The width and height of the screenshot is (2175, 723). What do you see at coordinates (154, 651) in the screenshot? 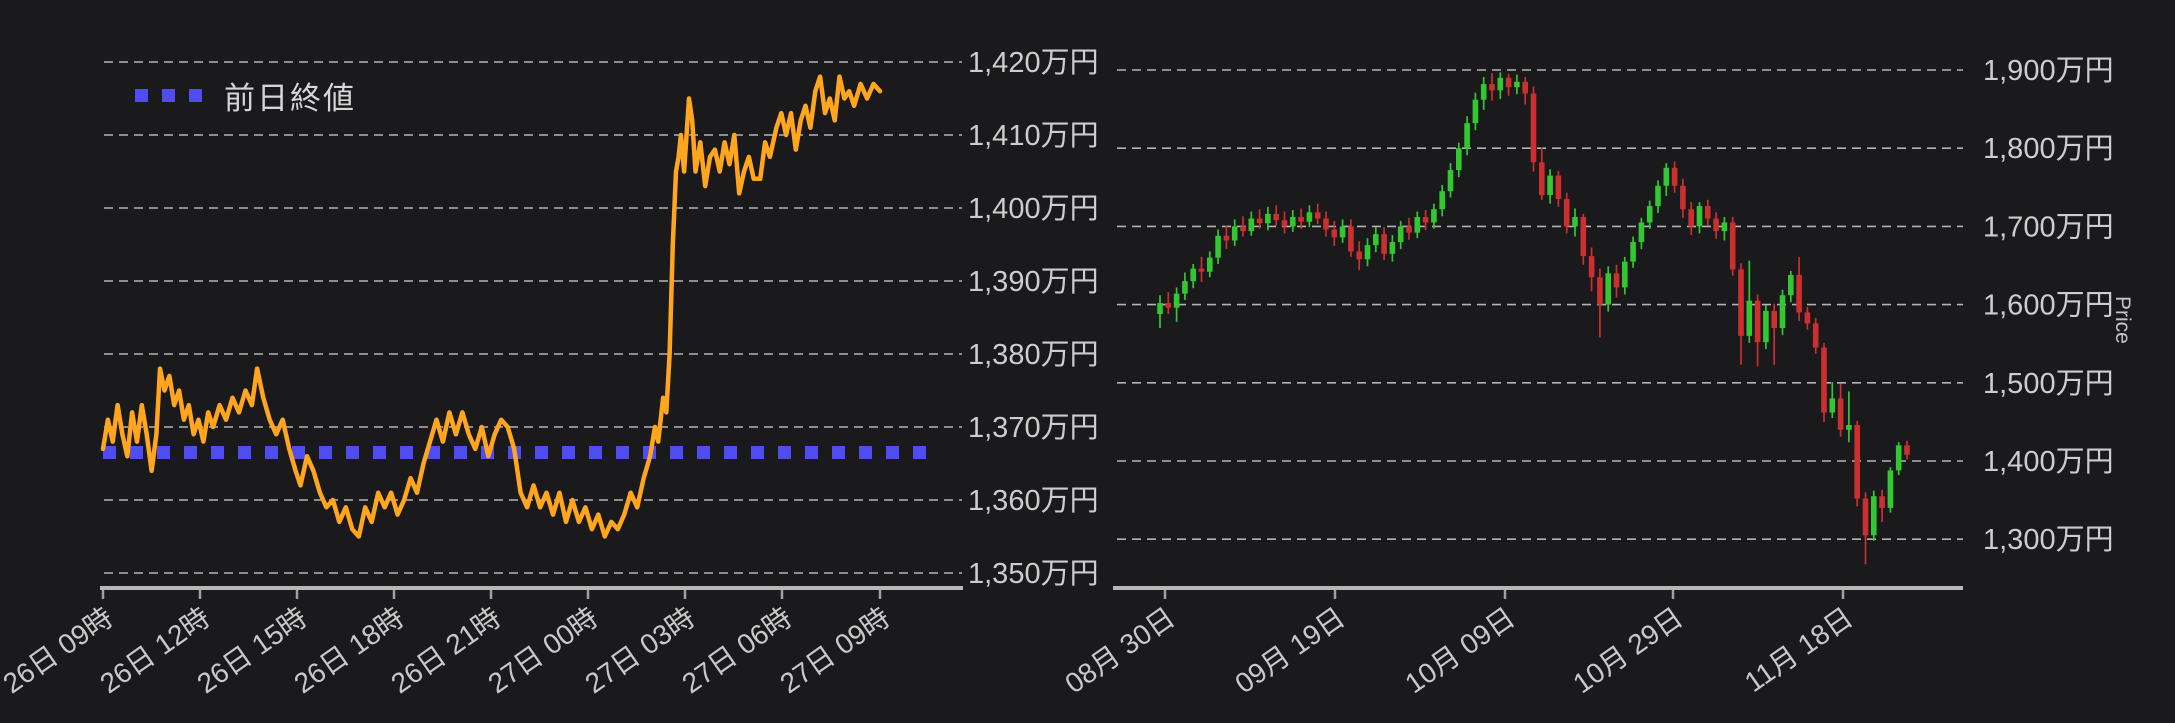
I see `x-tick-label: 26日 12時` at bounding box center [154, 651].